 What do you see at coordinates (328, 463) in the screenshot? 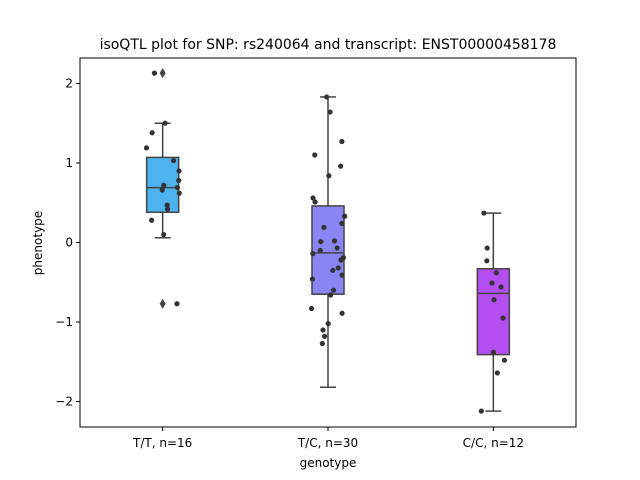
I see `x-axis-label: genotype` at bounding box center [328, 463].